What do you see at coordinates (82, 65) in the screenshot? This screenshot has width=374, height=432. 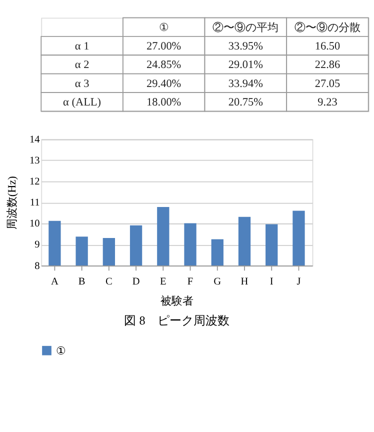 I see `category-label: α 2` at bounding box center [82, 65].